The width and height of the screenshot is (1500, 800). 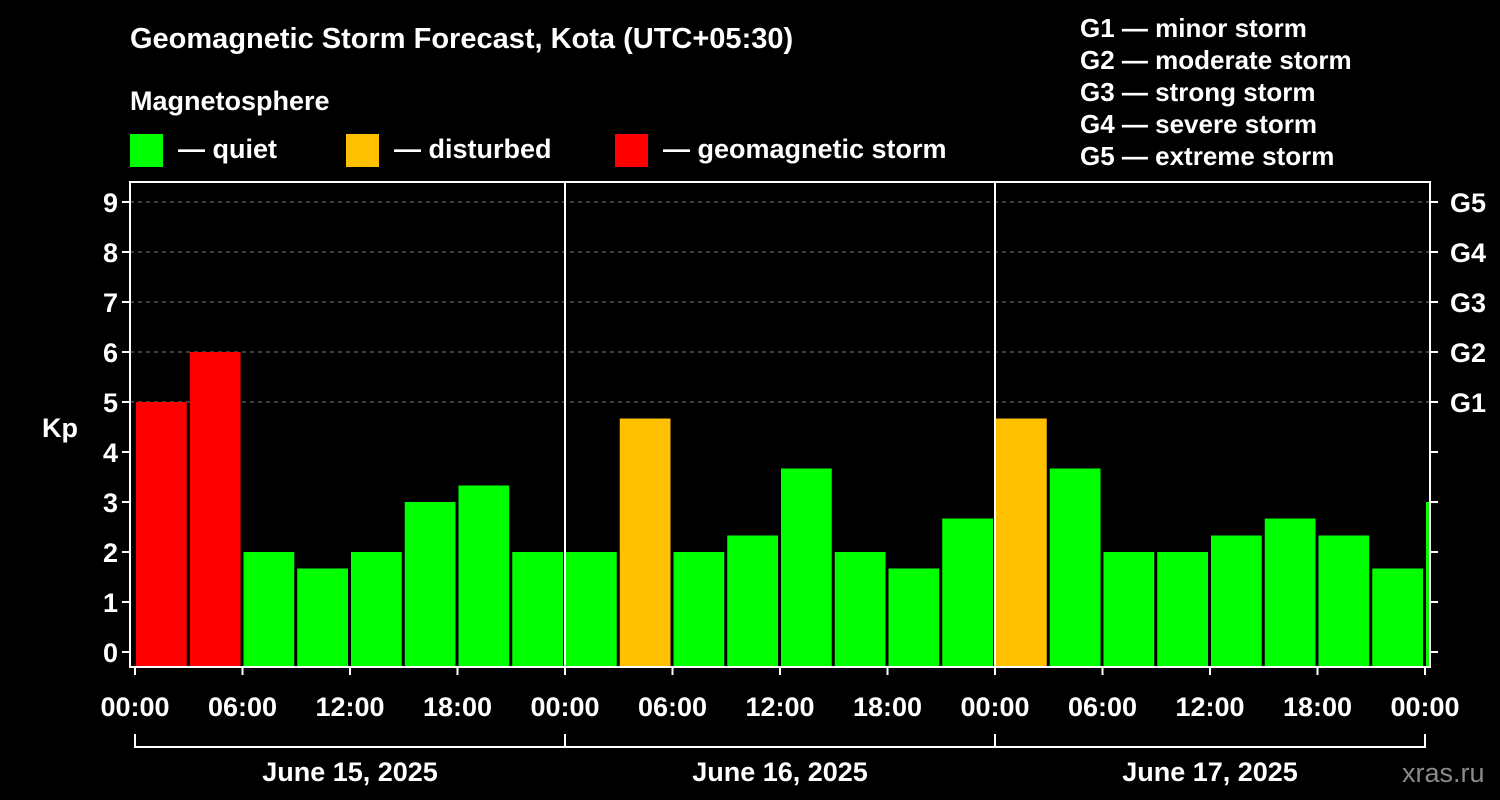 I want to click on y-tick-label-3: 3, so click(x=110, y=503).